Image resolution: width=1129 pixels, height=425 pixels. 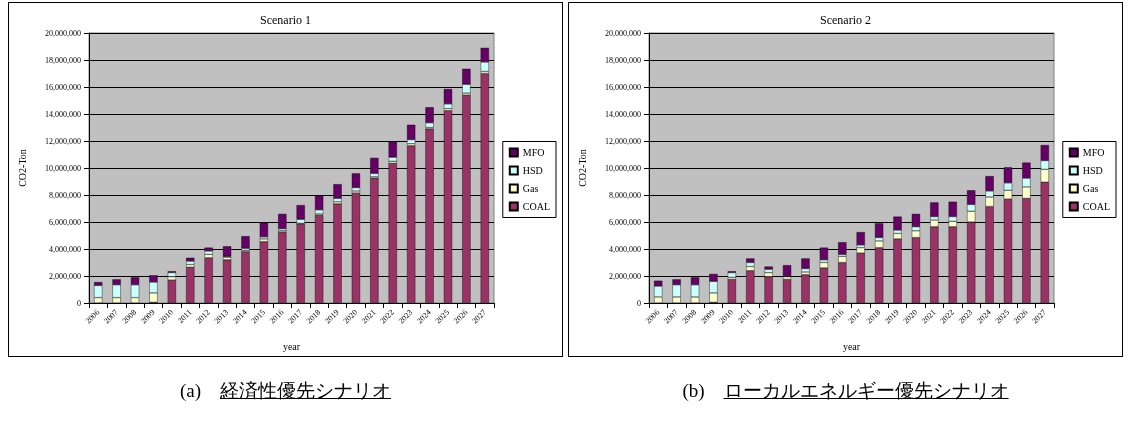 I want to click on text: (b) ローカルエネルギー優先シナリオ, so click(x=845, y=391).